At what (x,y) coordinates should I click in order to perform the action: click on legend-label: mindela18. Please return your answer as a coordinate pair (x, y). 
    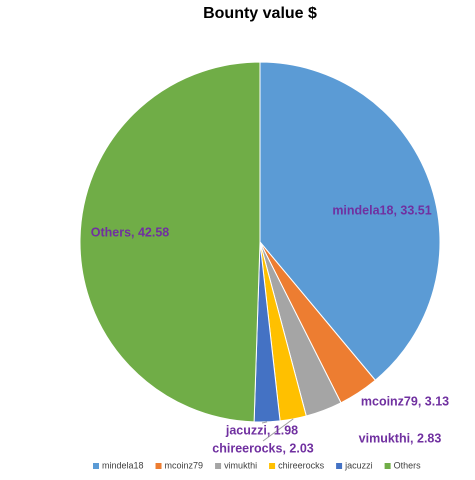
    Looking at the image, I should click on (123, 465).